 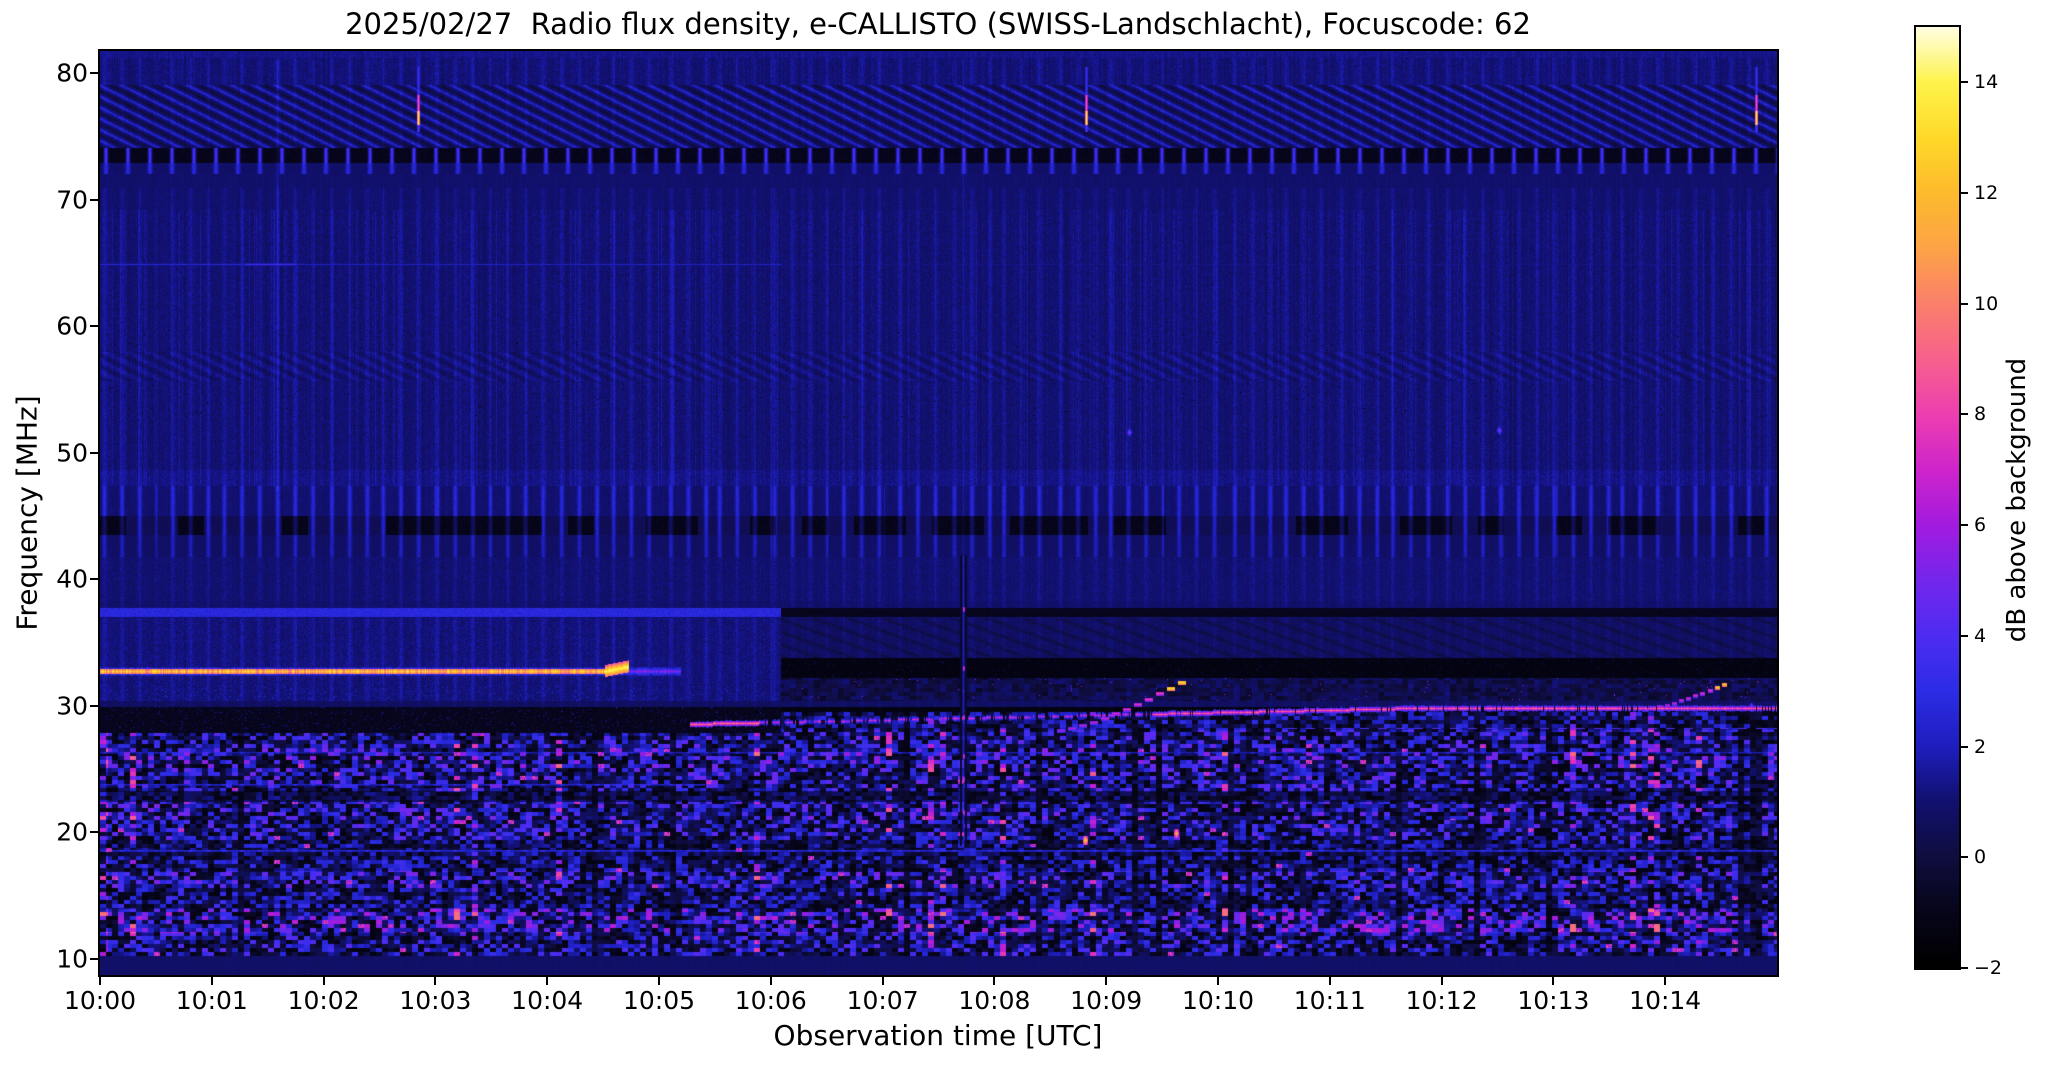 I want to click on y-tick-label: 10, so click(x=72, y=959).